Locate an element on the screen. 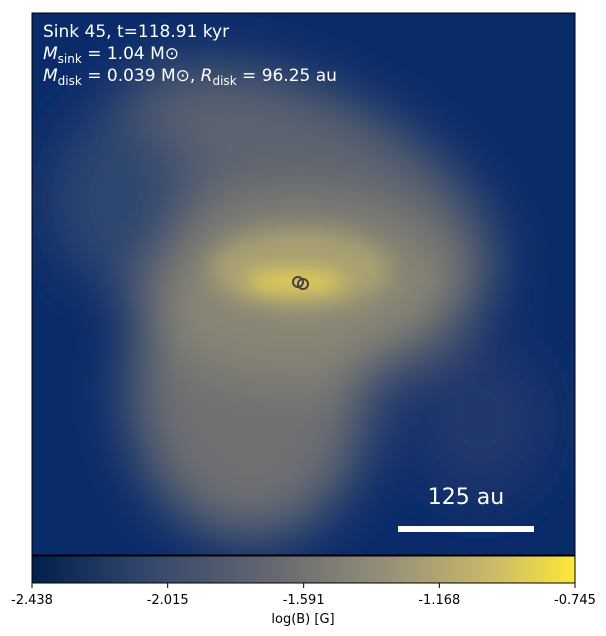 Image resolution: width=606 pixels, height=636 pixels. annotation: Msink = 1.04 M⊙ is located at coordinates (111, 55).